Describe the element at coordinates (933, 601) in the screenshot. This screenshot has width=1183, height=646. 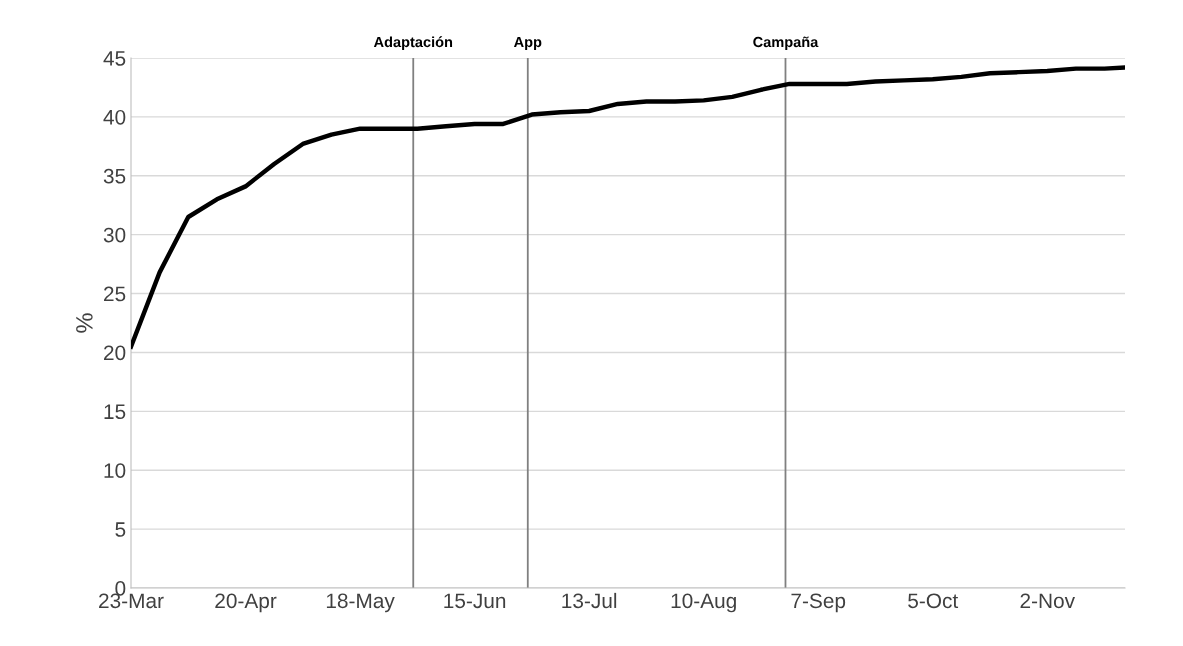
I see `x-tick-label: 5-Oct` at that location.